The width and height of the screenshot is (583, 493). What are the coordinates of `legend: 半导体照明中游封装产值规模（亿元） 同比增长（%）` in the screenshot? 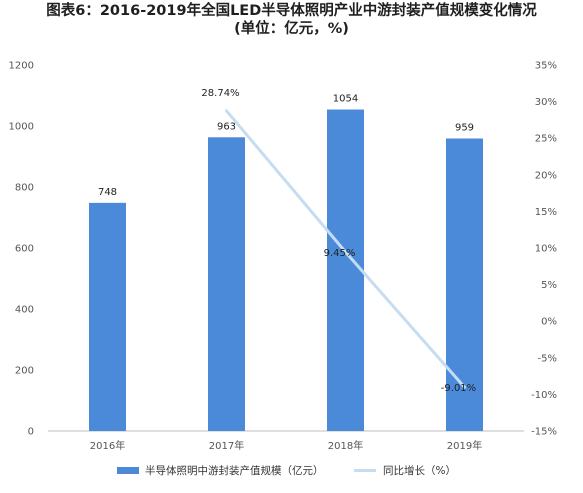 It's located at (286, 470).